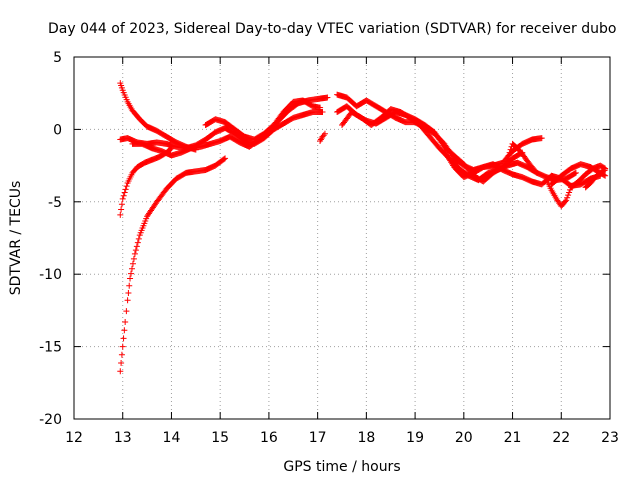 This screenshot has width=640, height=480. Describe the element at coordinates (50, 275) in the screenshot. I see `y-tick-label: -10` at that location.